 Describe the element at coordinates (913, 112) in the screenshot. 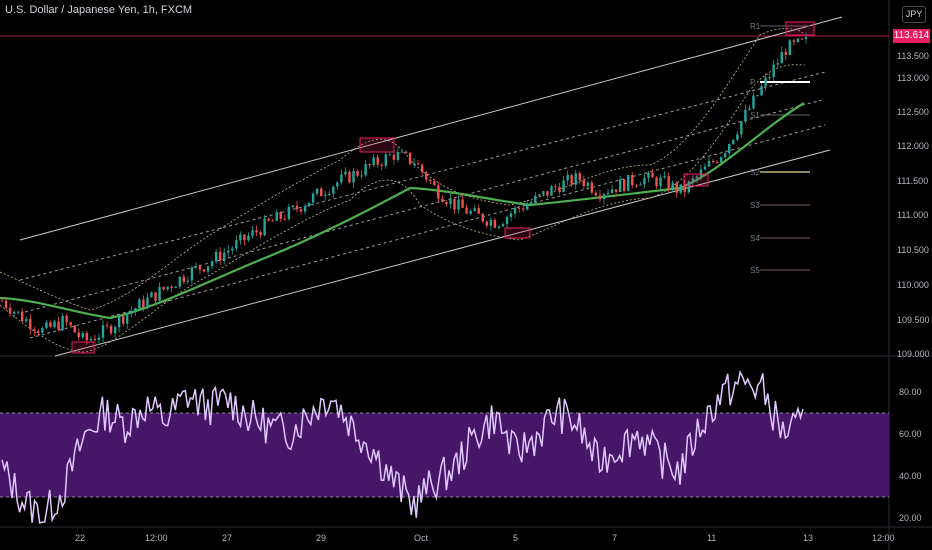

I see `price-tick: 112.500` at that location.